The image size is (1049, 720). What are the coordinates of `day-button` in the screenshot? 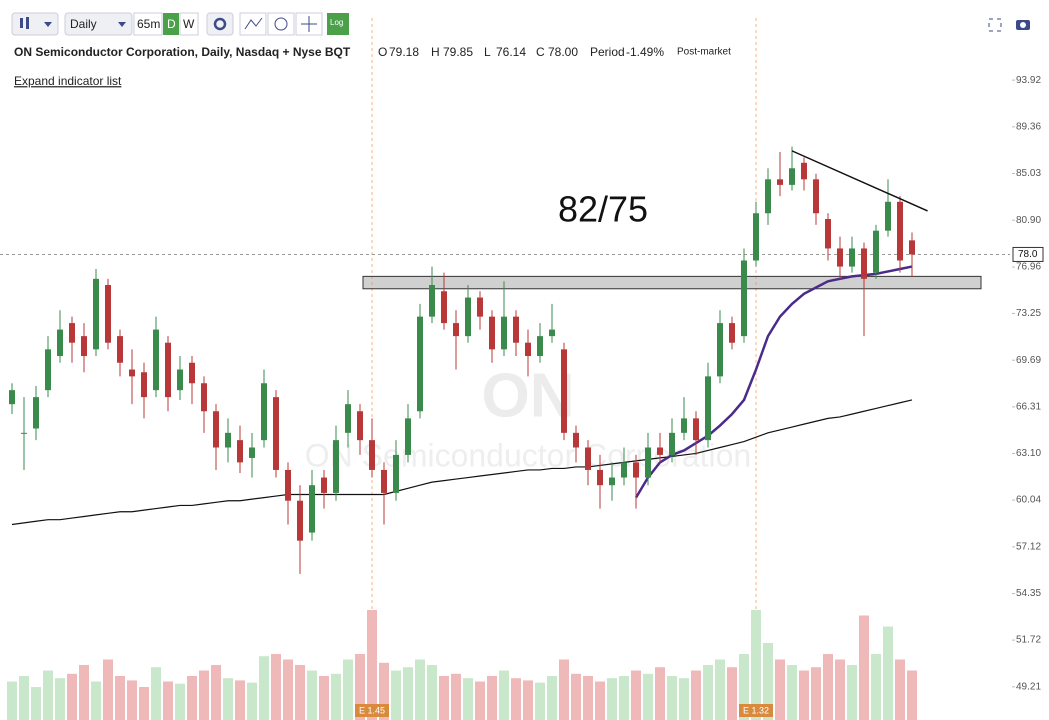 It's located at (171, 24).